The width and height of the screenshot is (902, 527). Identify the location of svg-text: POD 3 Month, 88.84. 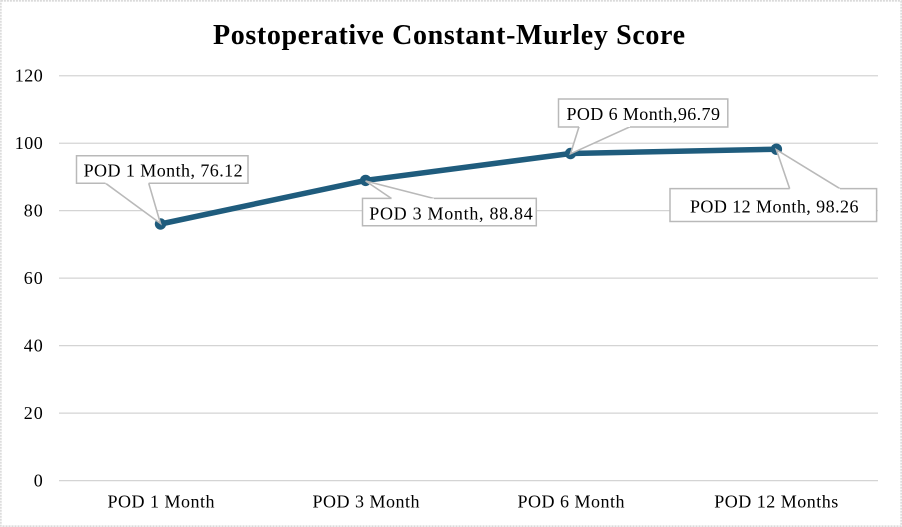
(451, 213).